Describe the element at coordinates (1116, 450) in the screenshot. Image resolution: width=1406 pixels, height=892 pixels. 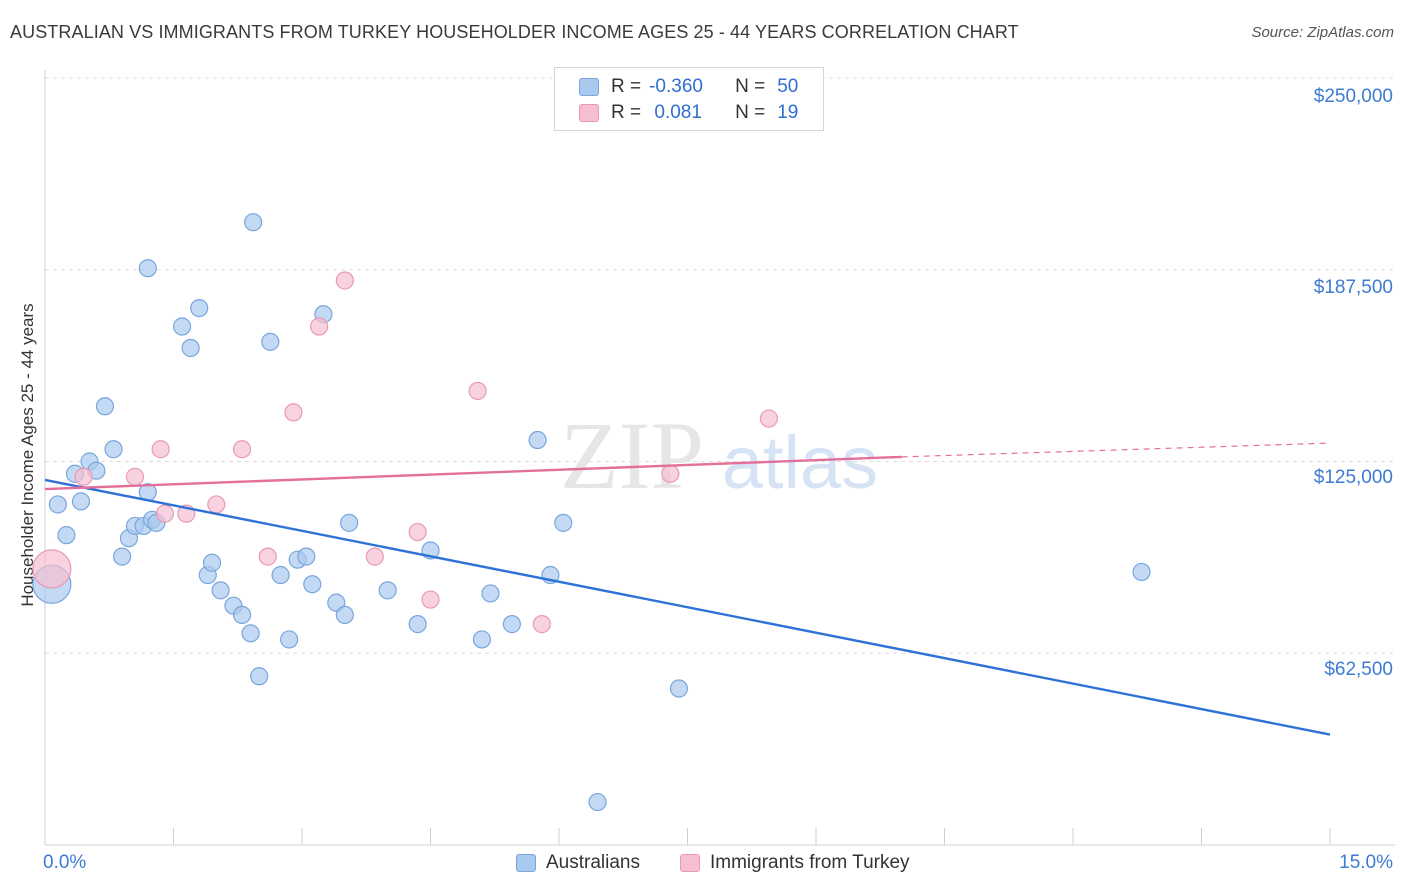
I see `trend-line-extension` at that location.